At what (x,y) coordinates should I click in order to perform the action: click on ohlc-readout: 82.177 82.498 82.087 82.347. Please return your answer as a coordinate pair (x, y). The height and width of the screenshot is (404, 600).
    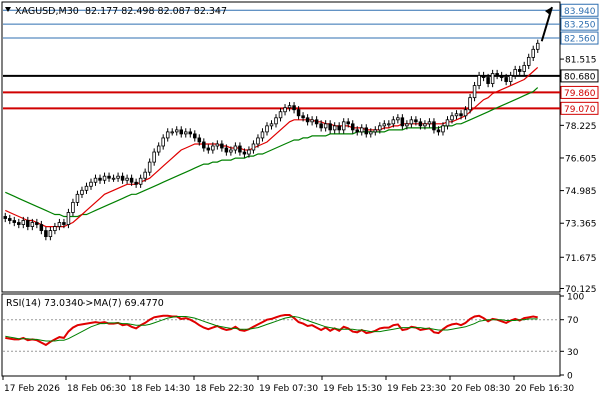
    Looking at the image, I should click on (156, 11).